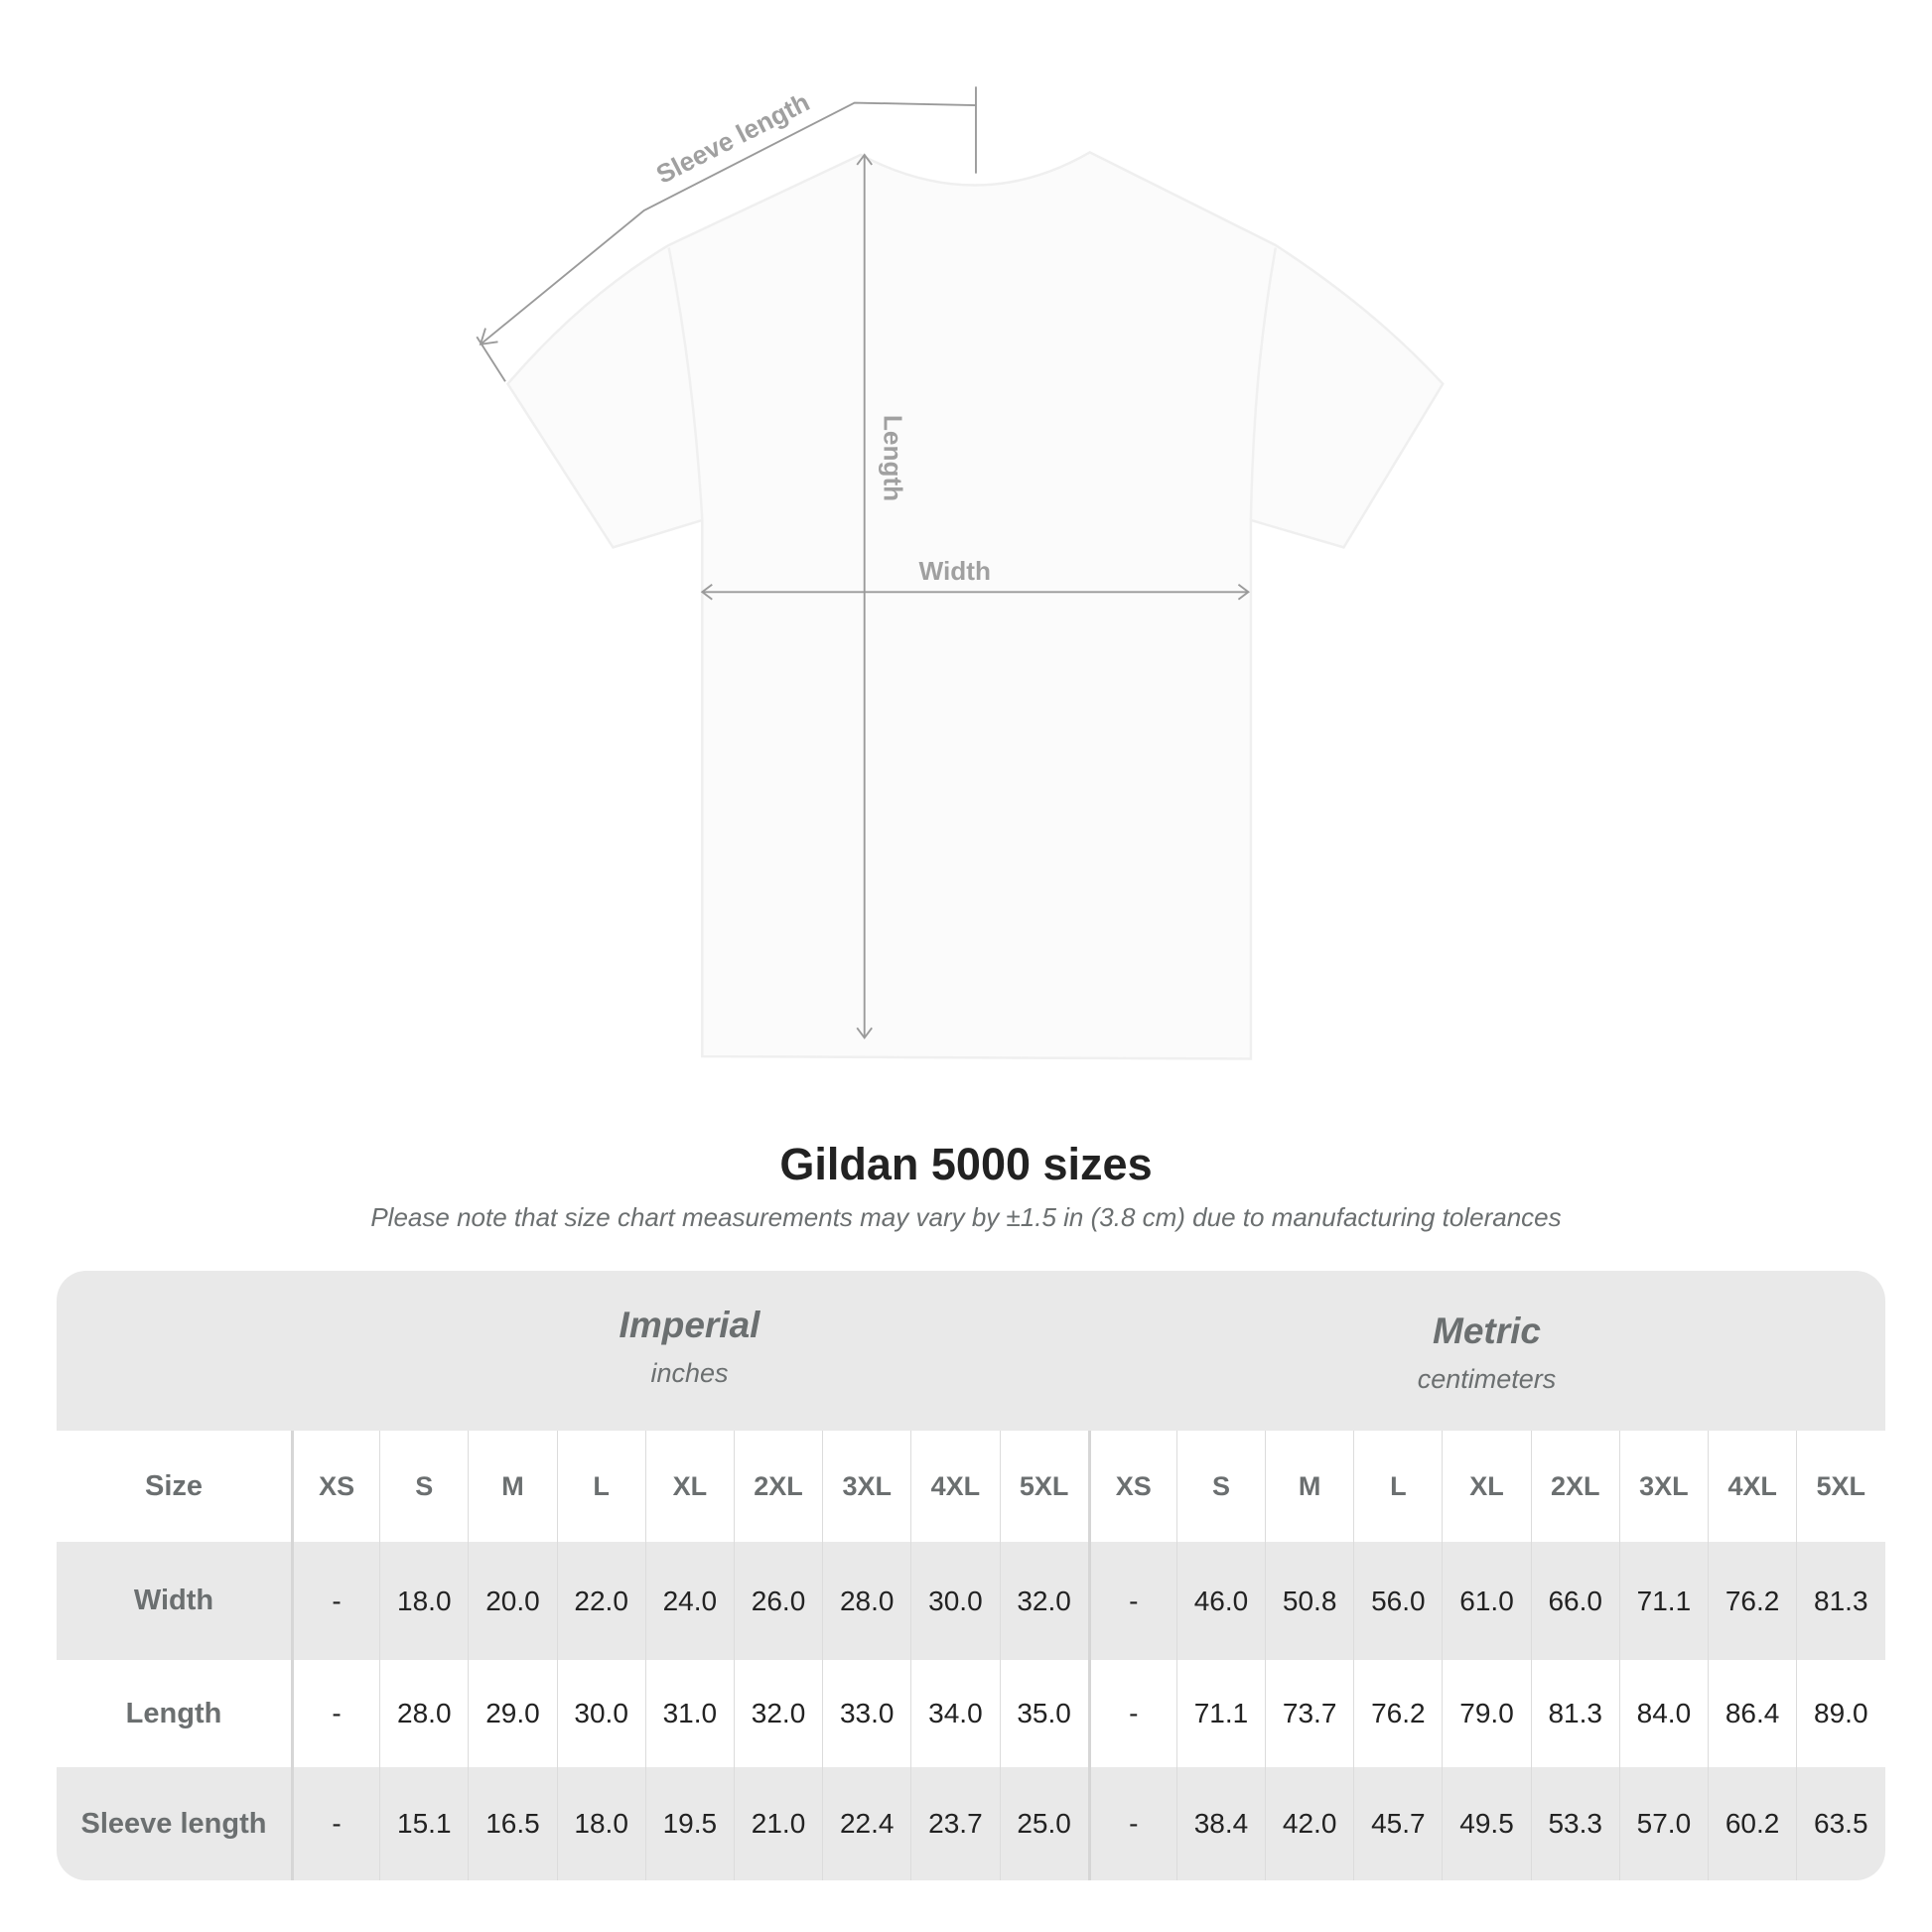 The width and height of the screenshot is (1932, 1932). I want to click on value-cell-imperial: 23.7, so click(955, 1823).